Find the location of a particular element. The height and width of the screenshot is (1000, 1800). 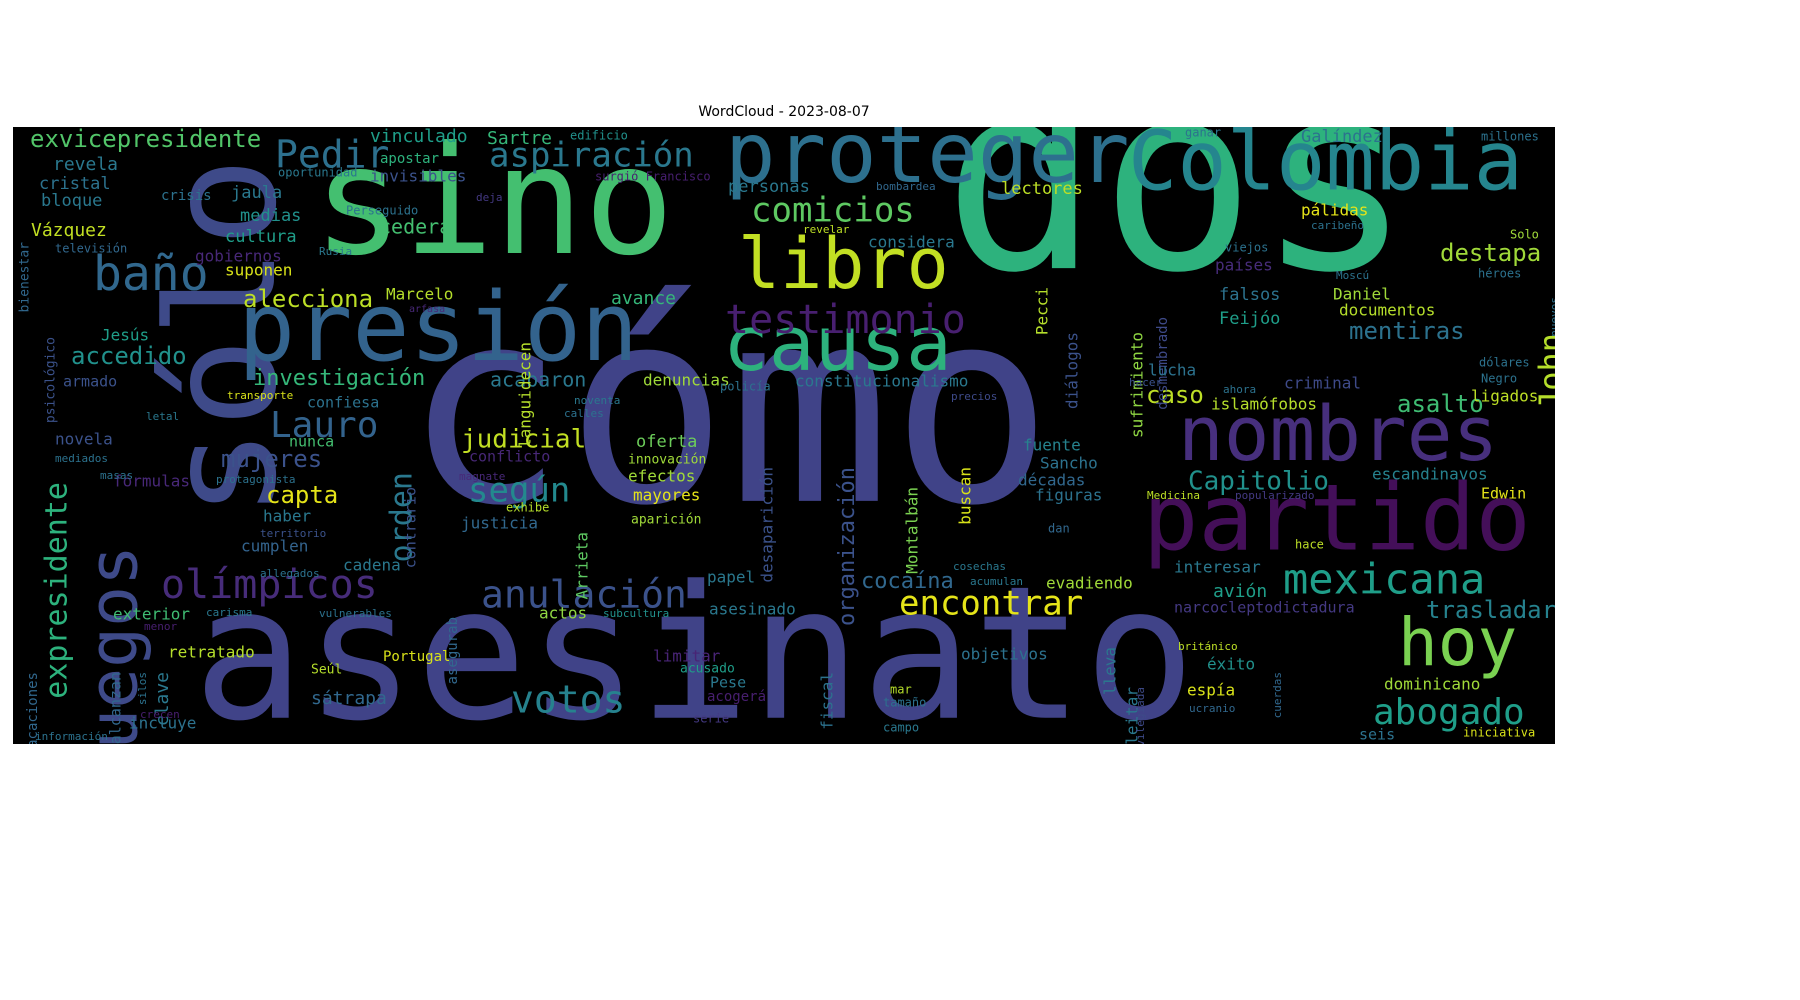

word-36: mujeres is located at coordinates (271, 459).